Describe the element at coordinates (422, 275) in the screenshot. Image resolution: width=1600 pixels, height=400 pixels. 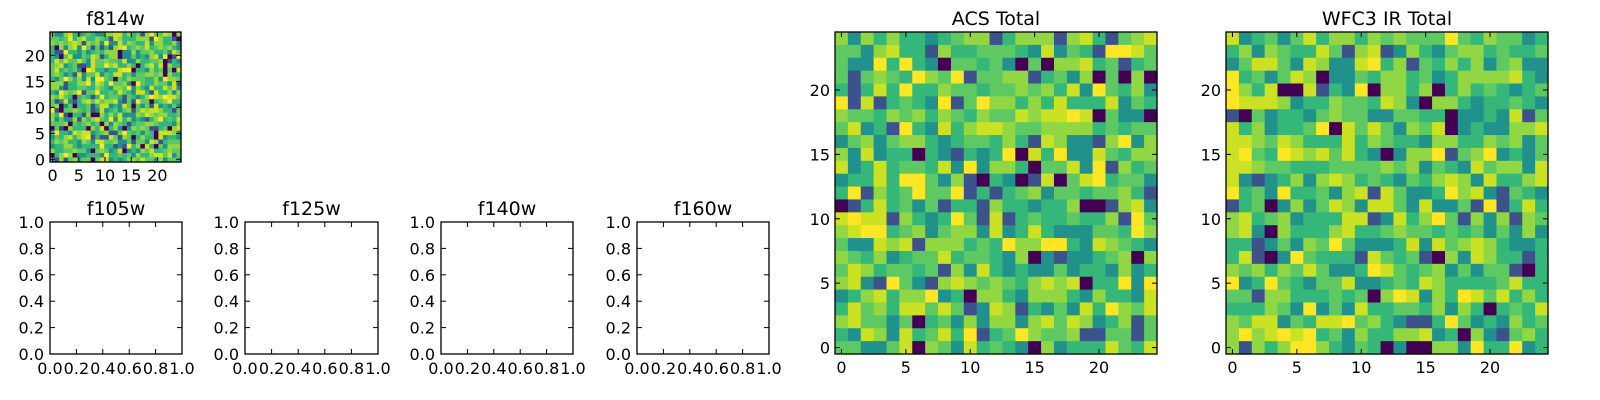
I see `y-tick-label: 0.6` at that location.